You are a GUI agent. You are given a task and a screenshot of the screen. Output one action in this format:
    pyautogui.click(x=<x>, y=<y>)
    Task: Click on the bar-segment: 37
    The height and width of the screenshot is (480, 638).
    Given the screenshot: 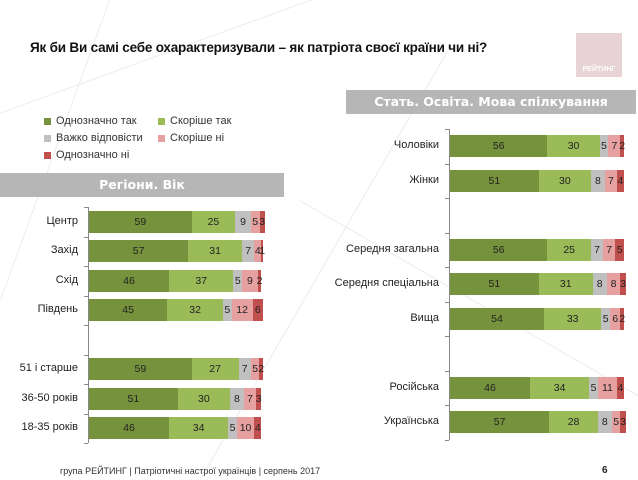 What is the action you would take?
    pyautogui.click(x=201, y=280)
    